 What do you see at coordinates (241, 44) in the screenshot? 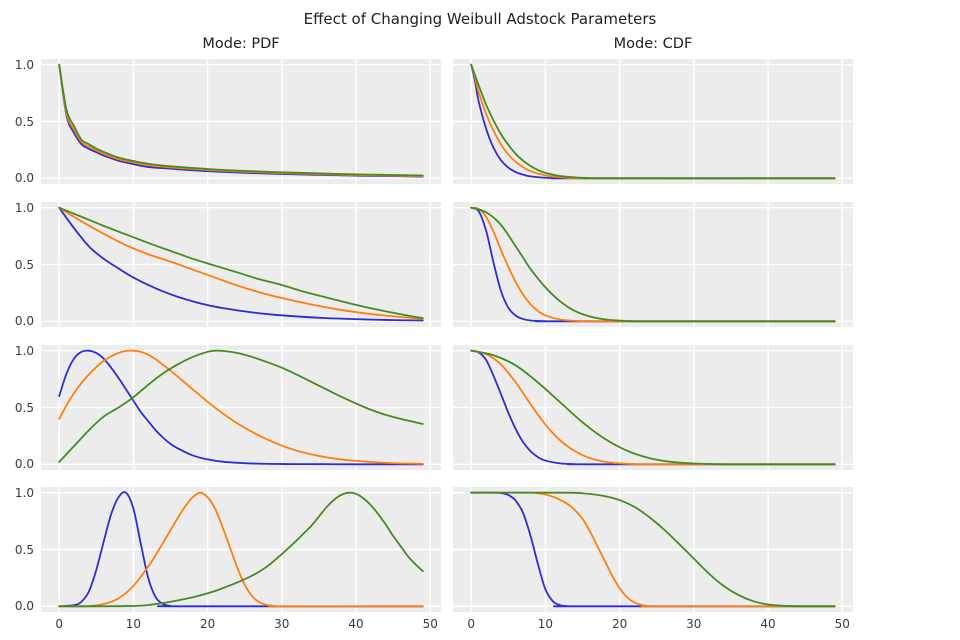
I see `column-title-pdf: Mode: PDF` at bounding box center [241, 44].